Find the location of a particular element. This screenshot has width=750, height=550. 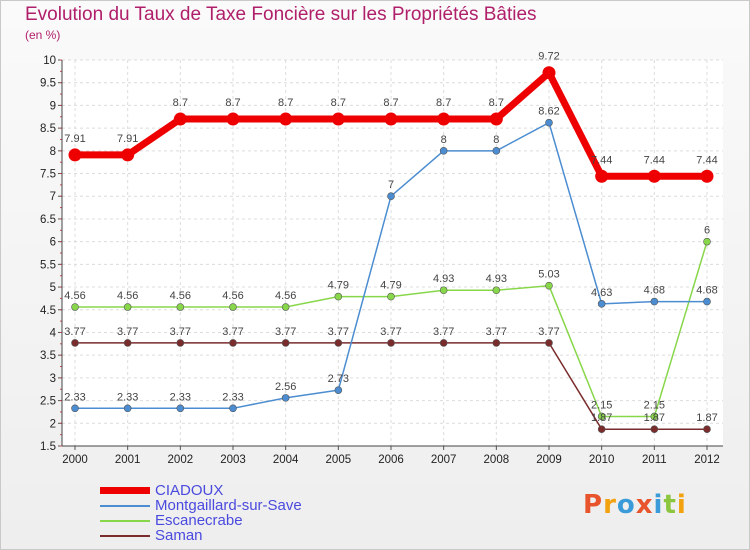

y-tick-label: 2 is located at coordinates (53, 424).